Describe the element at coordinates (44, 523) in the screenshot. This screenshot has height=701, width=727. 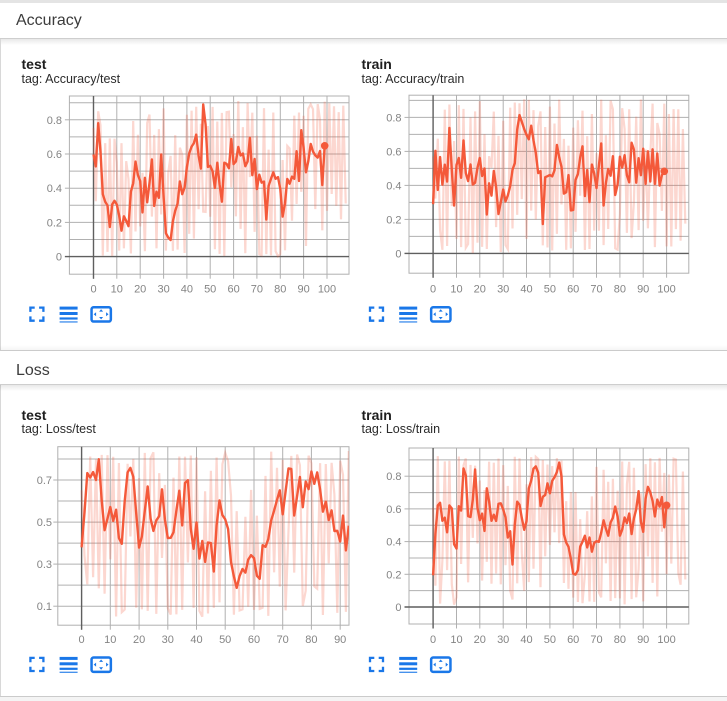
I see `svg-text: 0.5` at that location.